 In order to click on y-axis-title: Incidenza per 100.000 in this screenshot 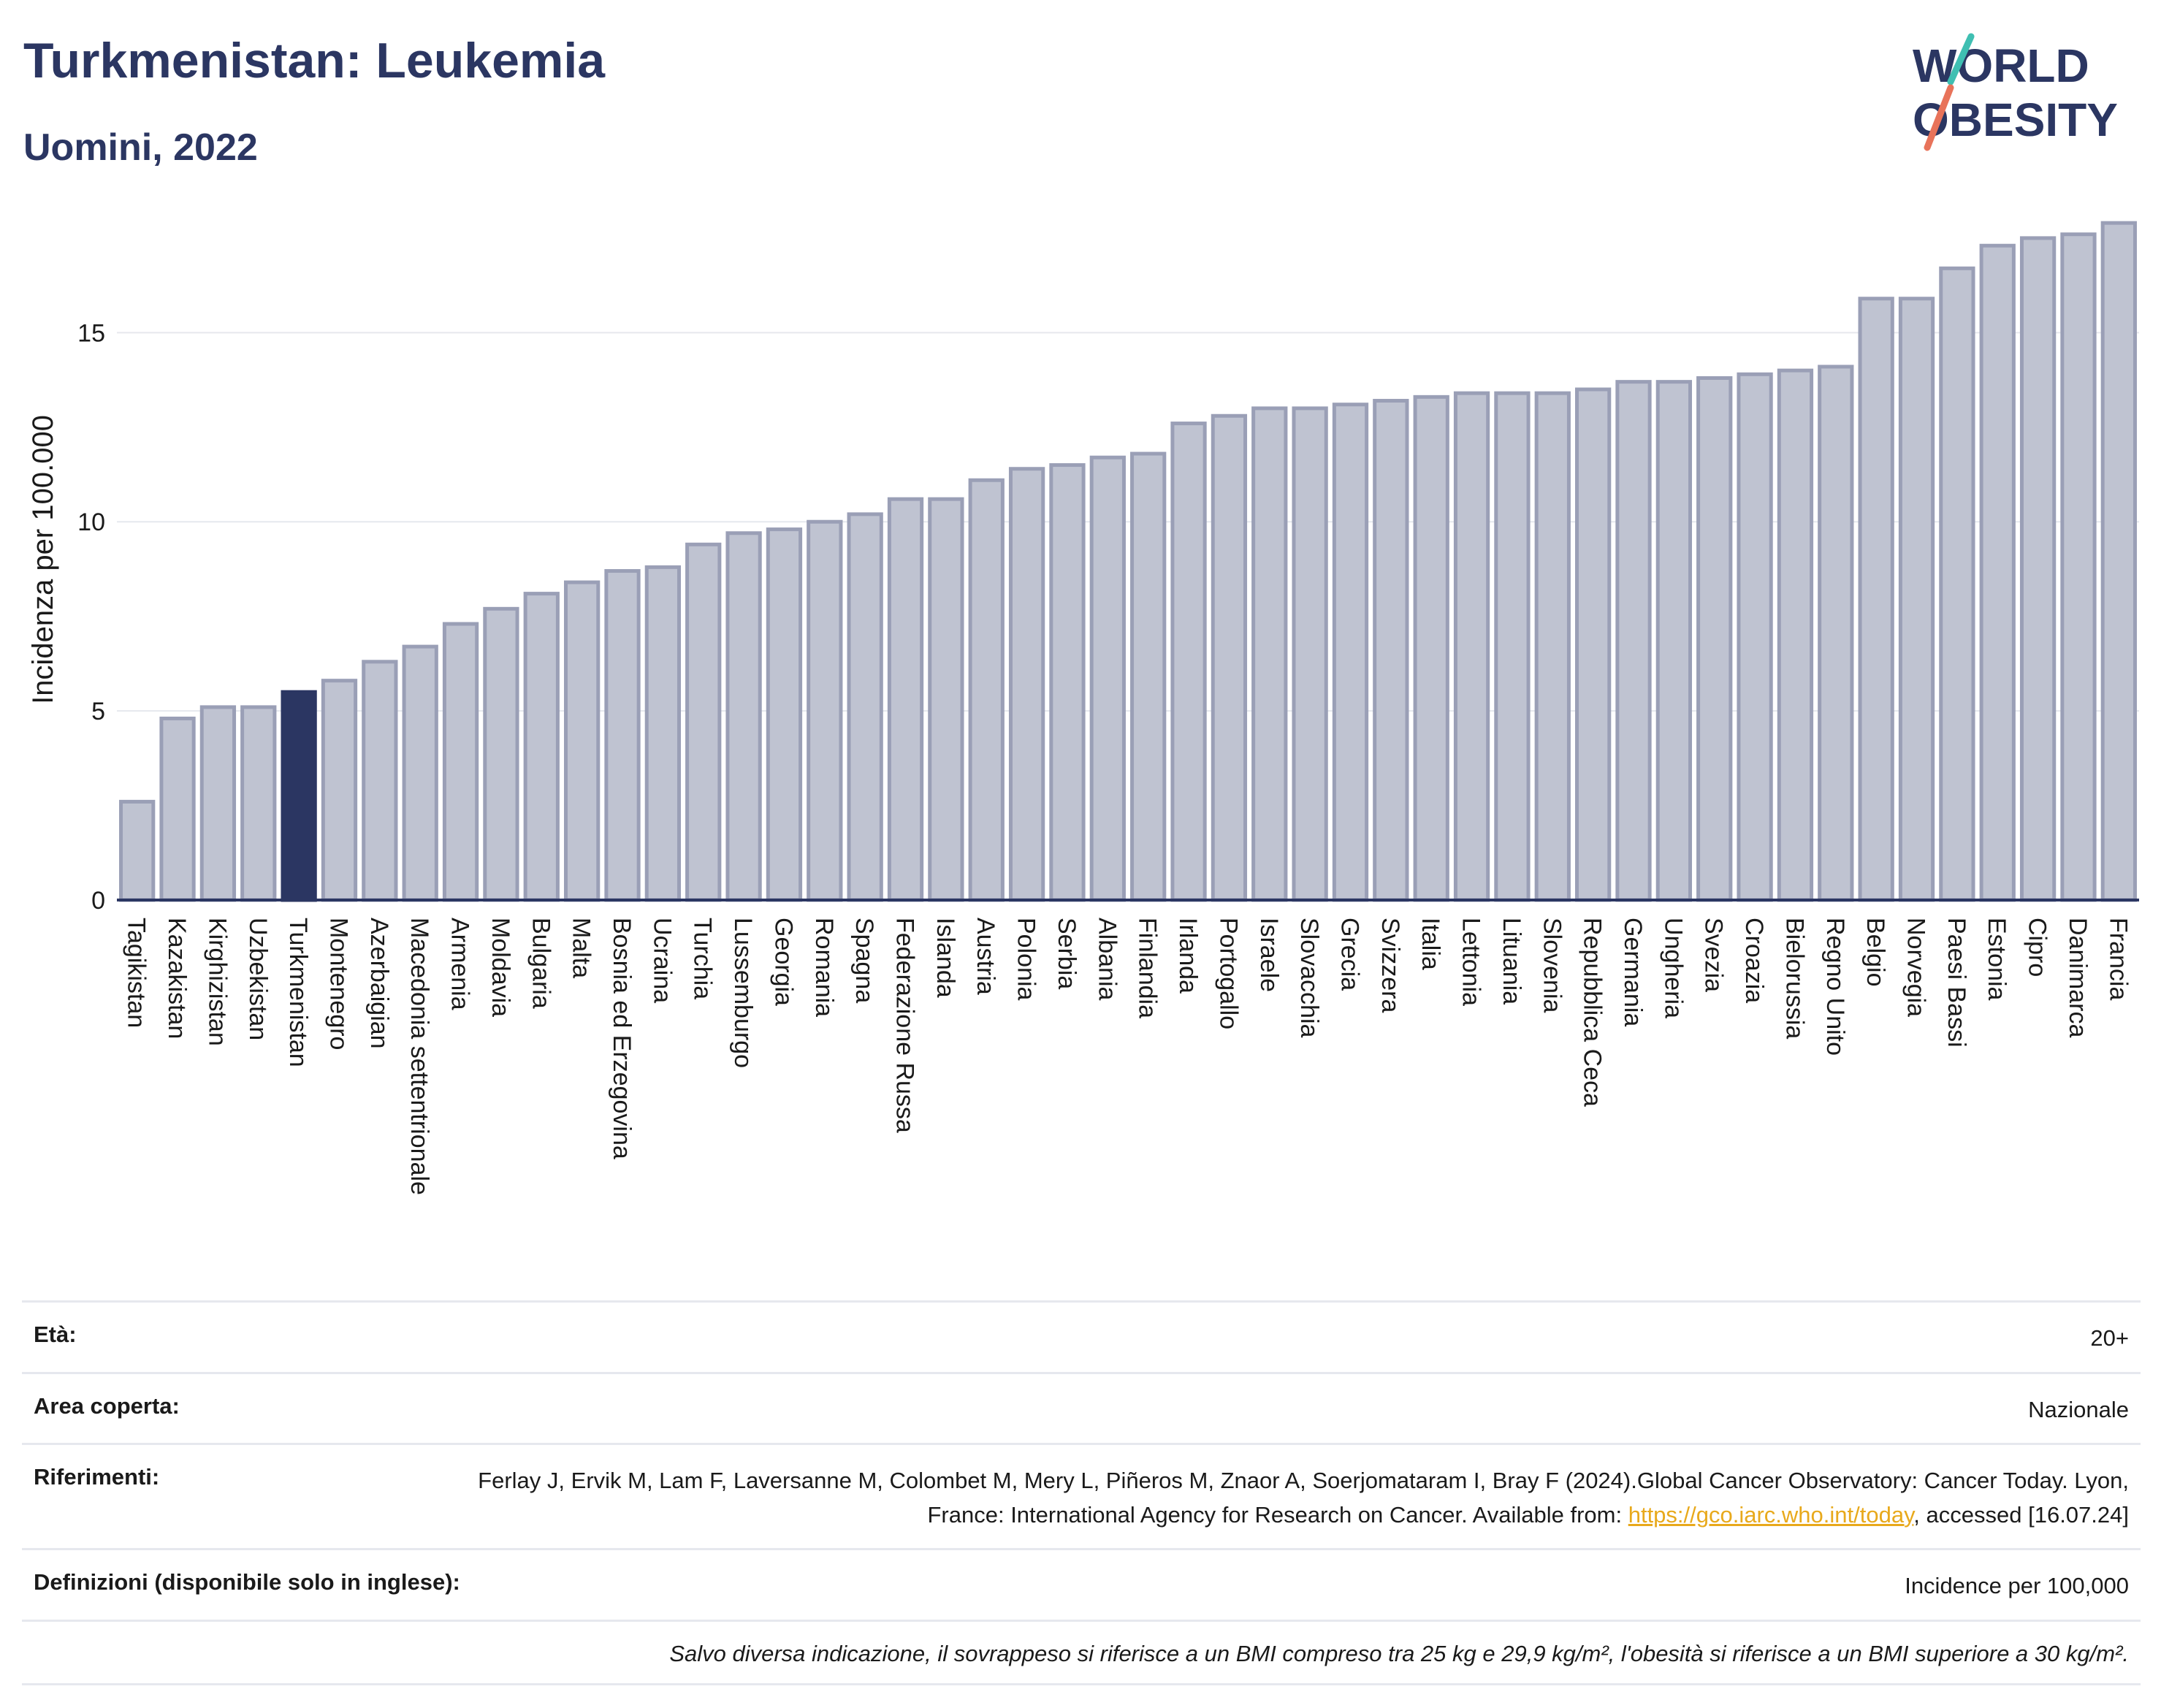, I will do `click(43, 559)`.